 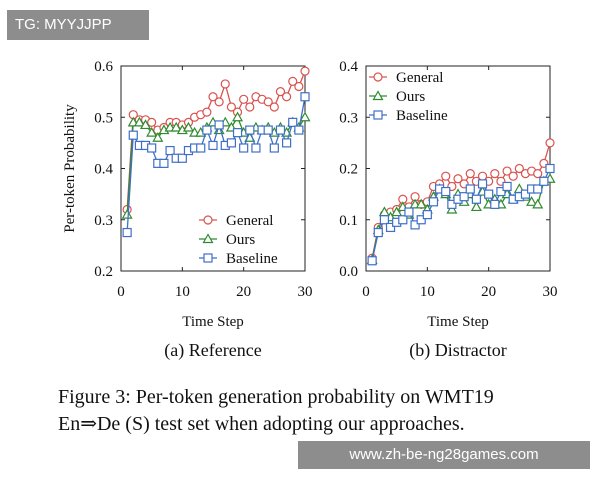 What do you see at coordinates (348, 272) in the screenshot?
I see `y-tick-label: 0.0` at bounding box center [348, 272].